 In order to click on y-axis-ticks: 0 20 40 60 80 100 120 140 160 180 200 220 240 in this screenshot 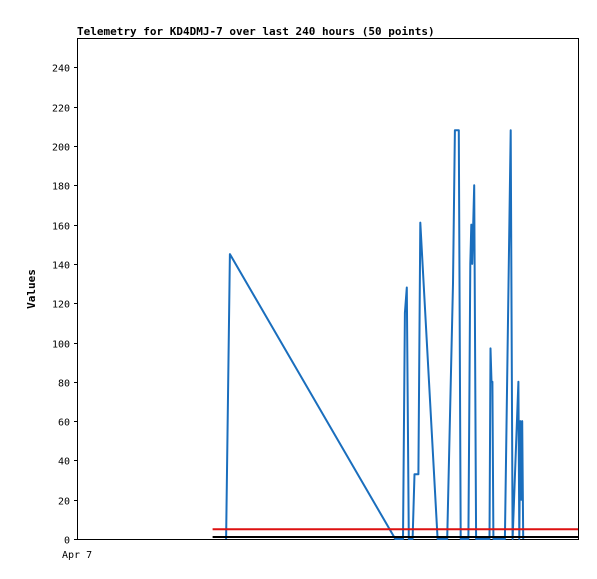, I will do `click(65, 305)`.